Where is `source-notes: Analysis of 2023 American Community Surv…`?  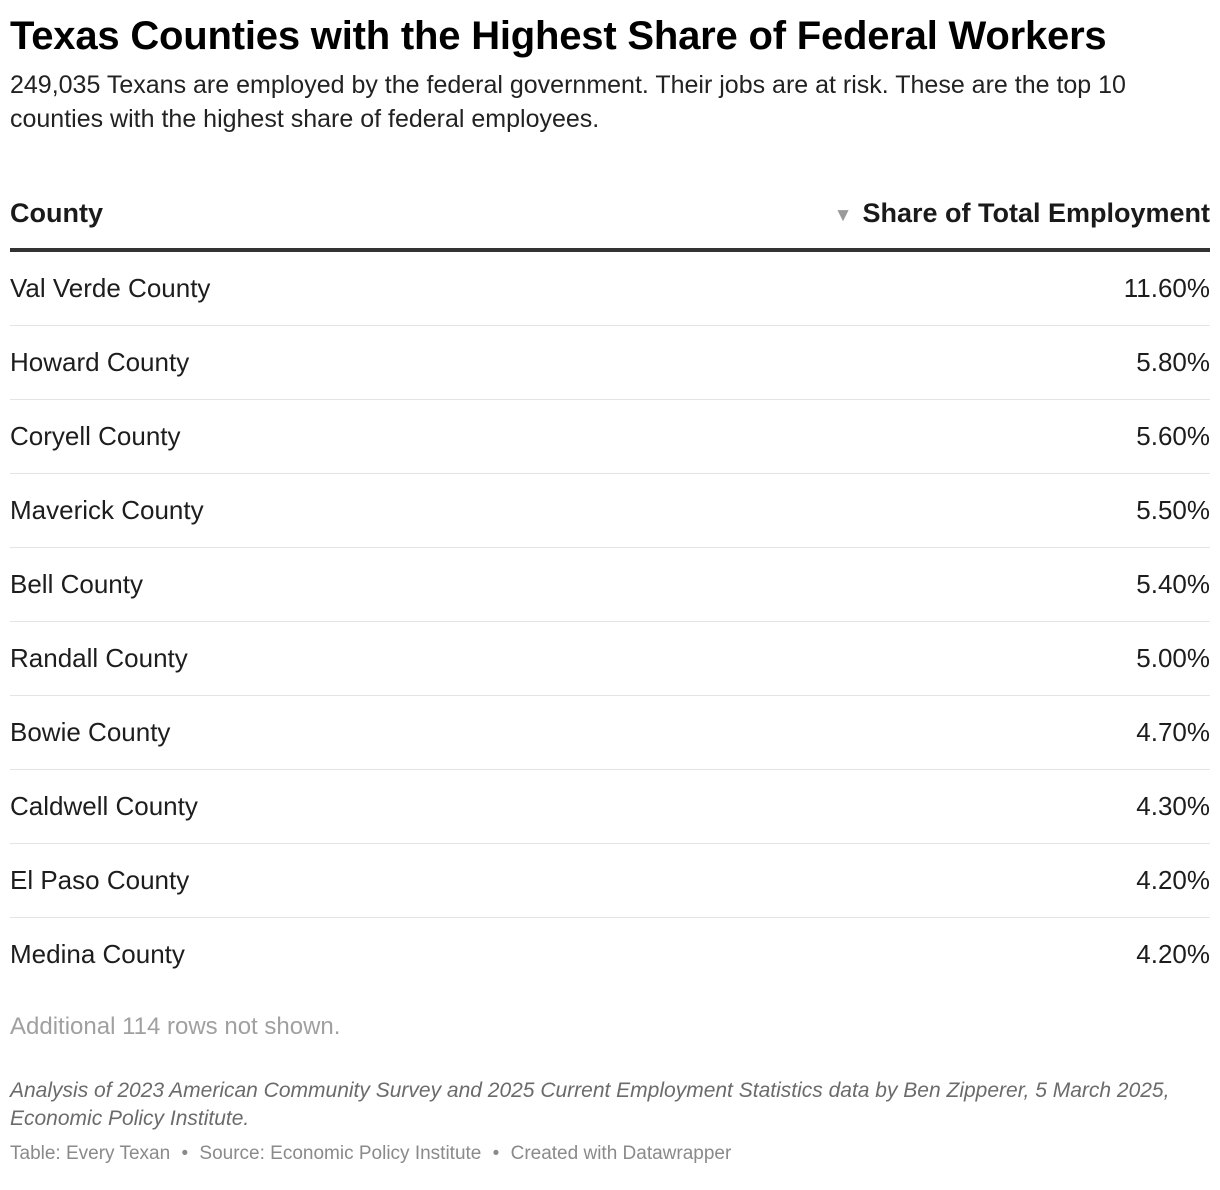 source-notes: Analysis of 2023 American Community Surv… is located at coordinates (590, 1104).